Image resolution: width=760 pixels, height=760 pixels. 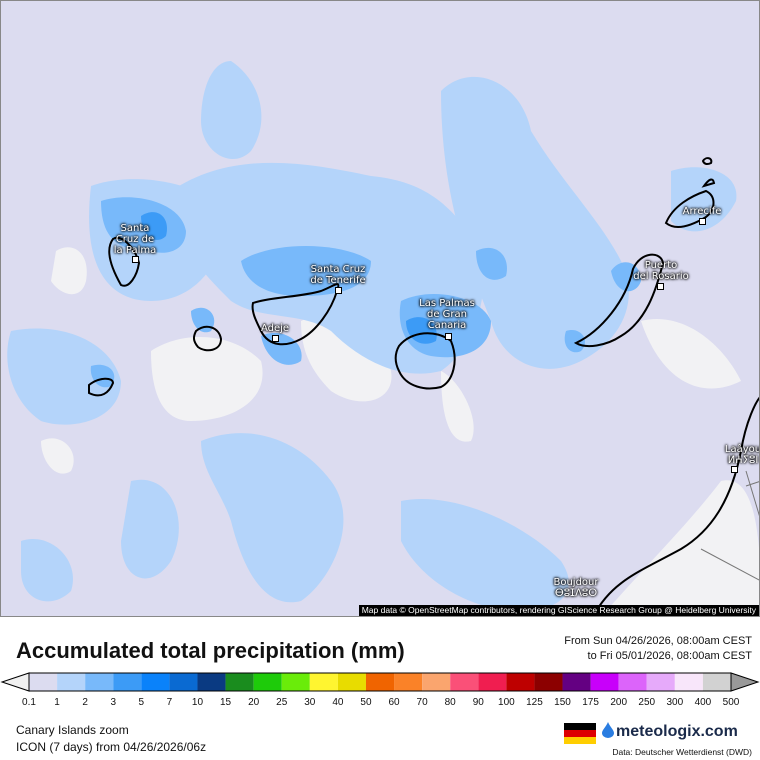 I want to click on tick-label: 5, so click(x=141, y=702).